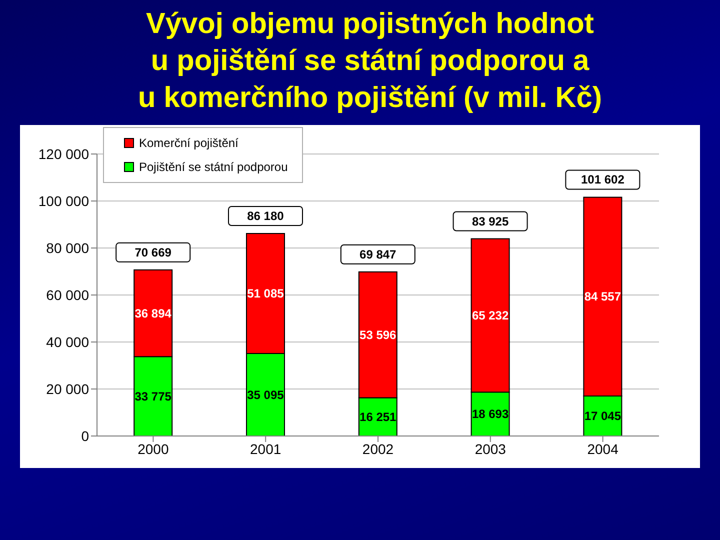 The height and width of the screenshot is (540, 720). Describe the element at coordinates (603, 297) in the screenshot. I see `data-label: 84 557` at that location.